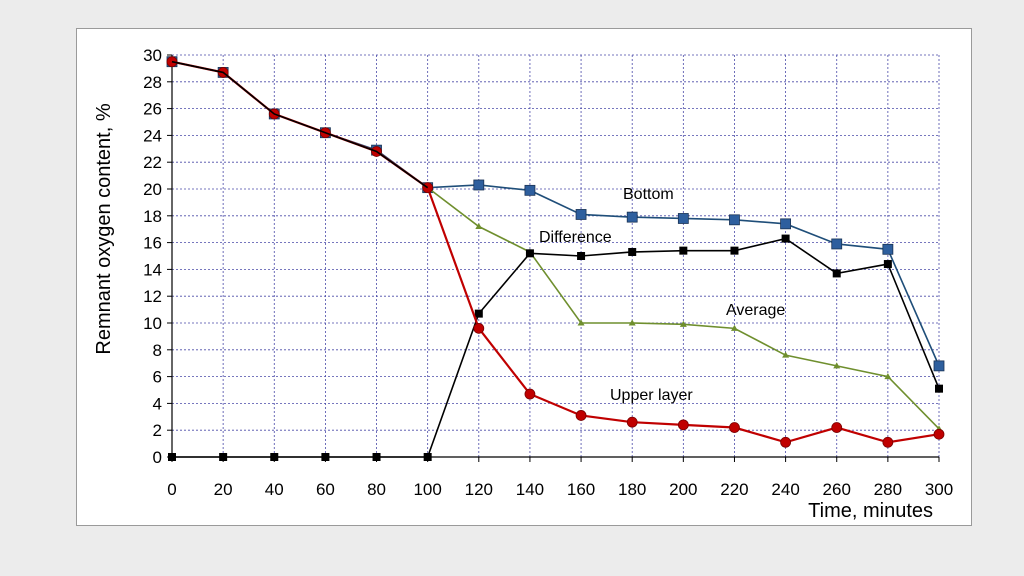  I want to click on x-tick-label: 0, so click(171, 489).